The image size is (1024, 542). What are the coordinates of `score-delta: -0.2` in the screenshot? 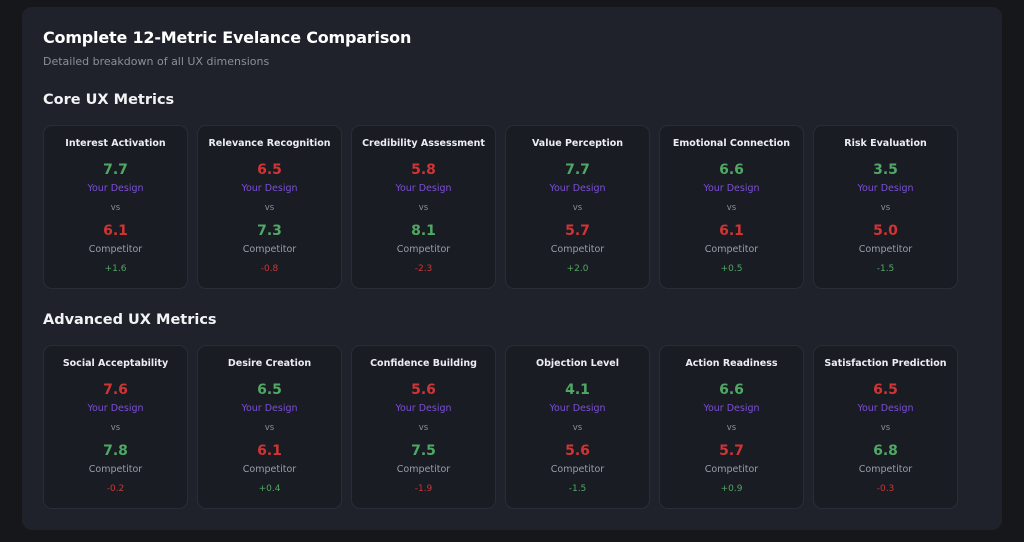 It's located at (115, 489).